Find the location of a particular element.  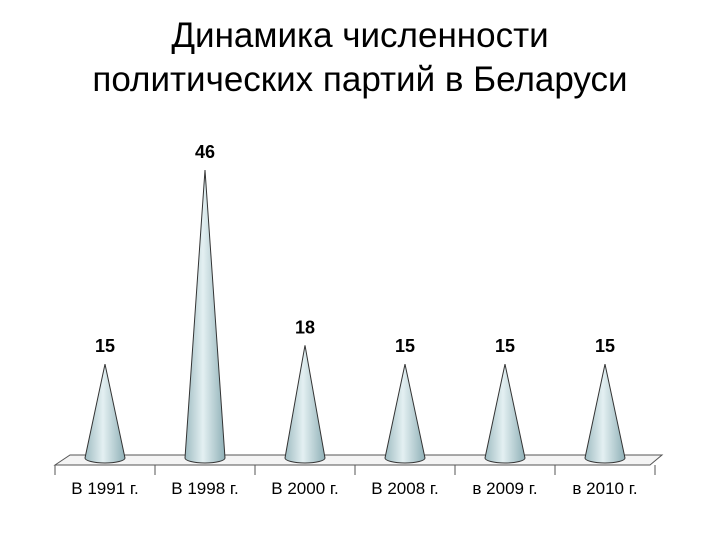

x-tick-label: в 2010 г. is located at coordinates (604, 488).